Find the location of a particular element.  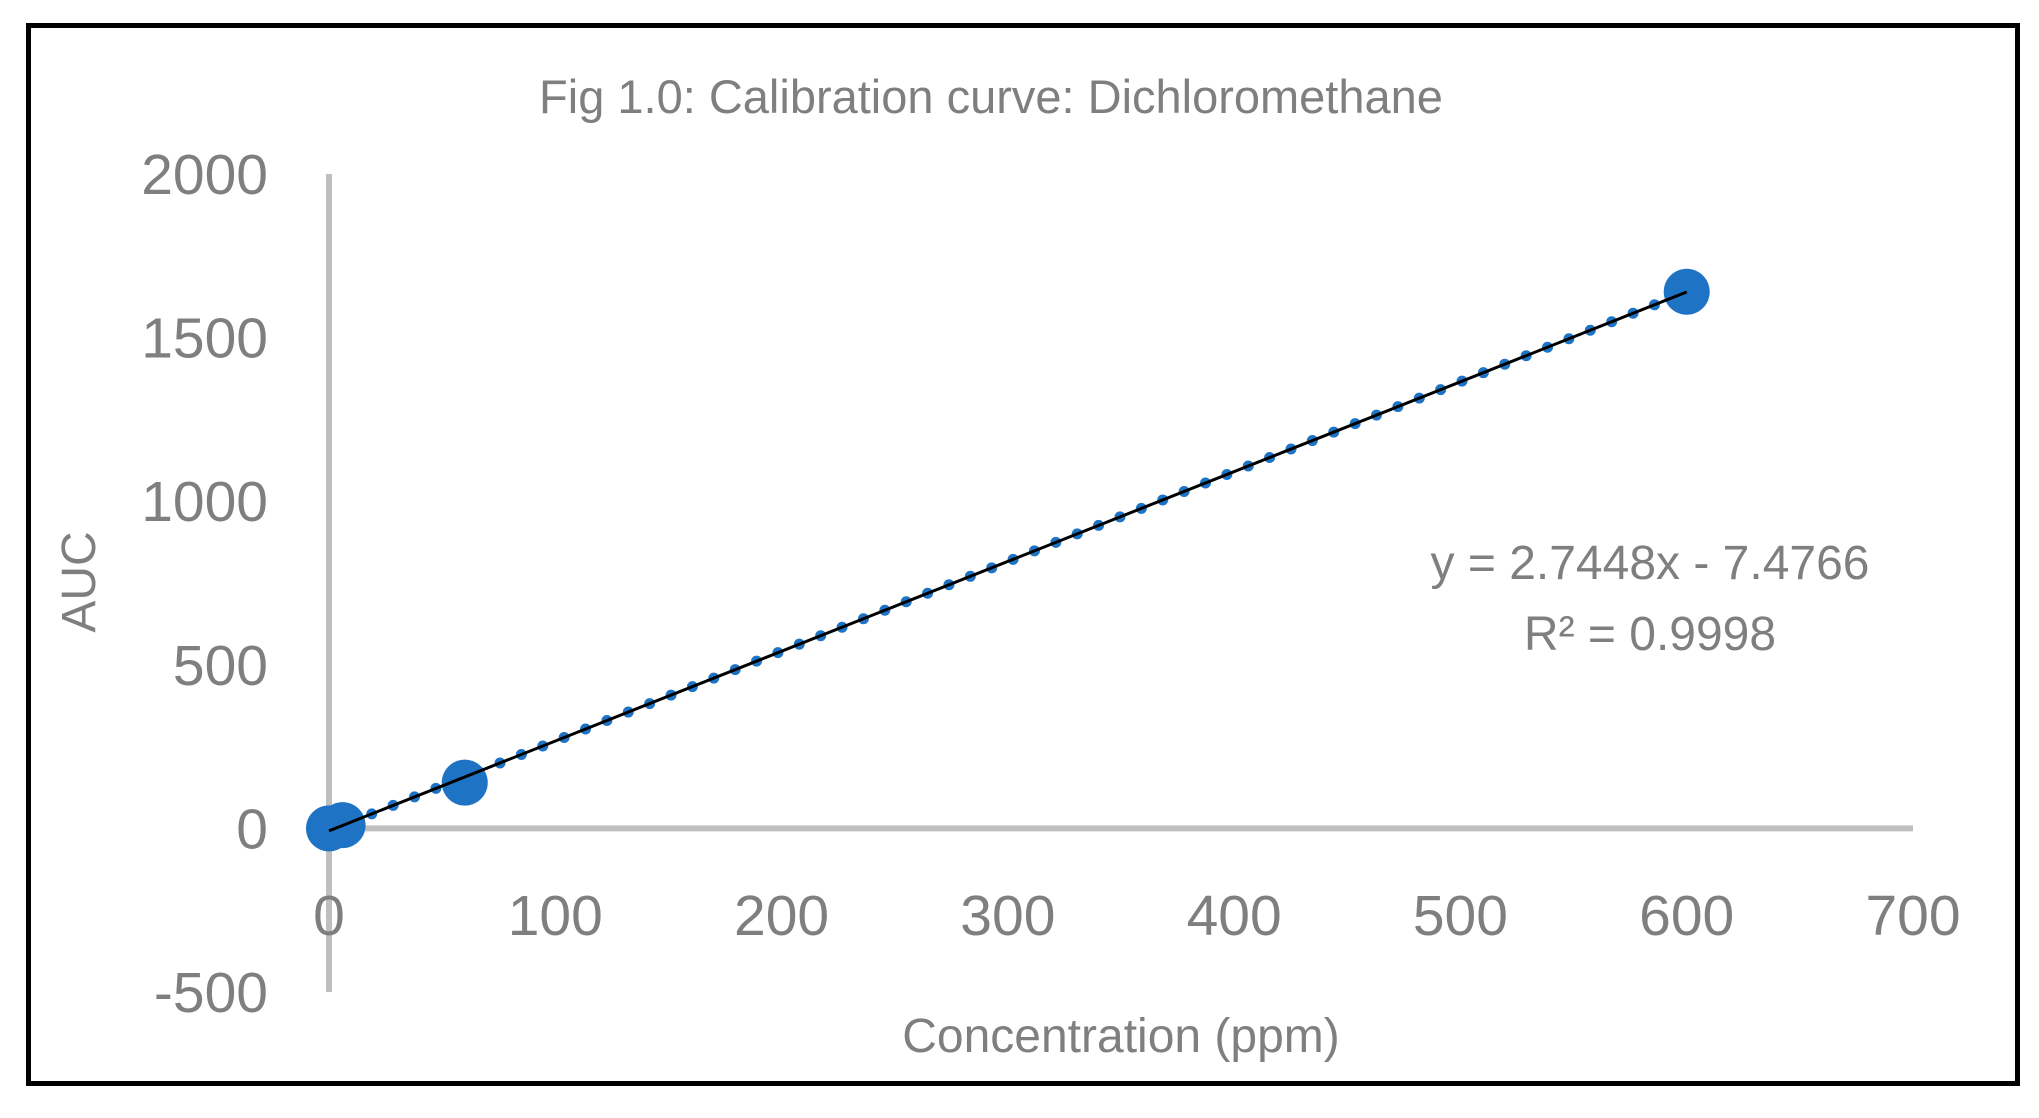

x-axis-label: Concentration (ppm) is located at coordinates (1121, 1036).